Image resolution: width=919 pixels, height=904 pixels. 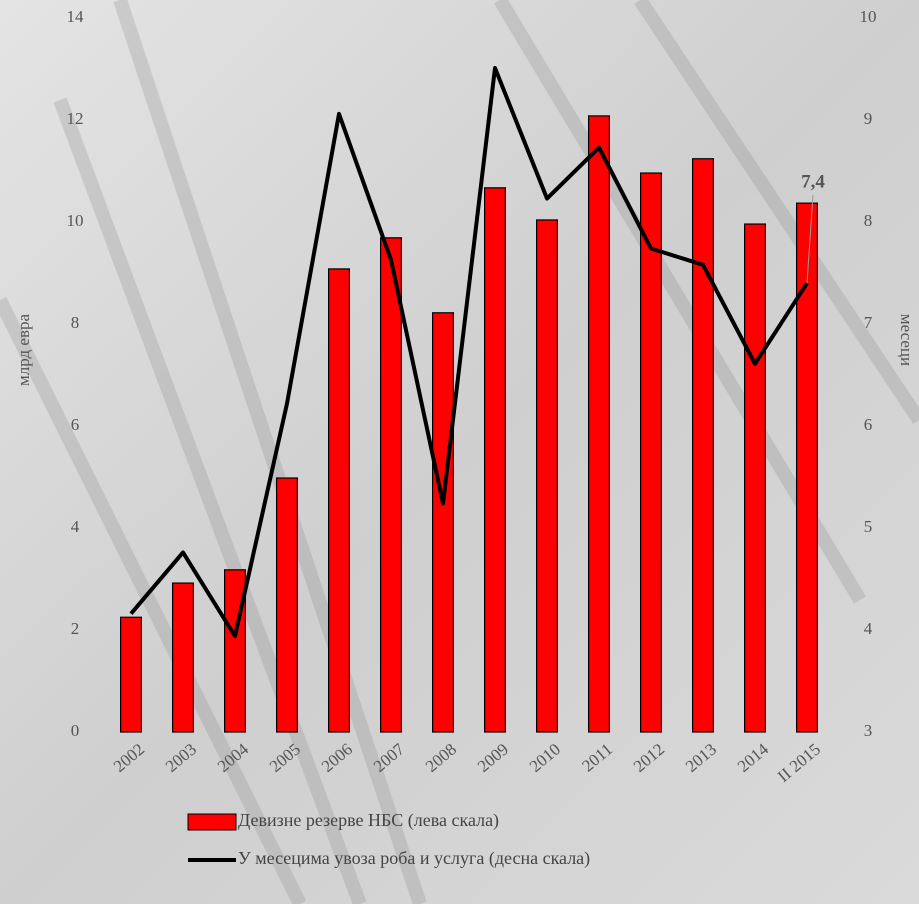 What do you see at coordinates (75, 628) in the screenshot?
I see `y-tick-label: 2` at bounding box center [75, 628].